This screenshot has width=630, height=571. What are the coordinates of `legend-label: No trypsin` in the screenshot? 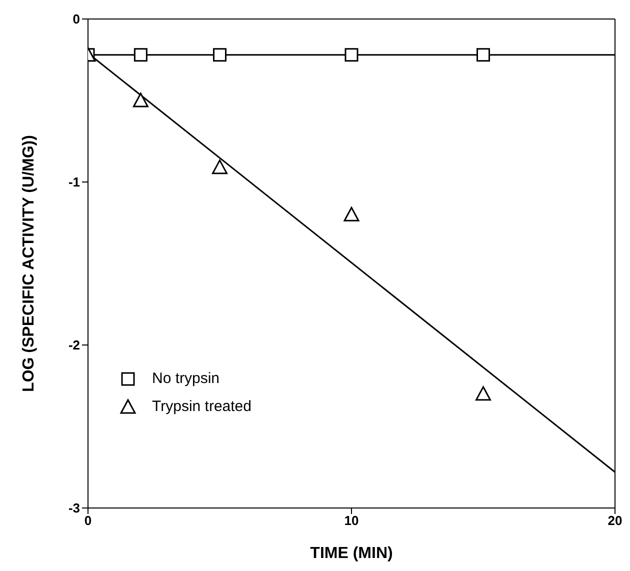 It's located at (186, 378).